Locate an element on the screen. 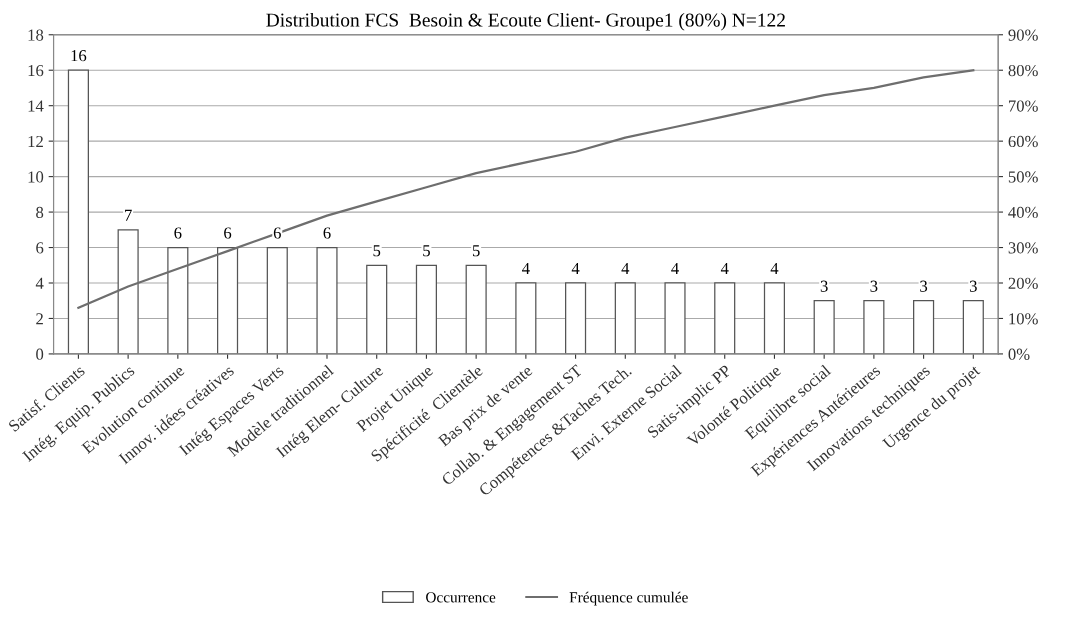 The width and height of the screenshot is (1071, 632). y2-tick-label: 40% is located at coordinates (1023, 212).